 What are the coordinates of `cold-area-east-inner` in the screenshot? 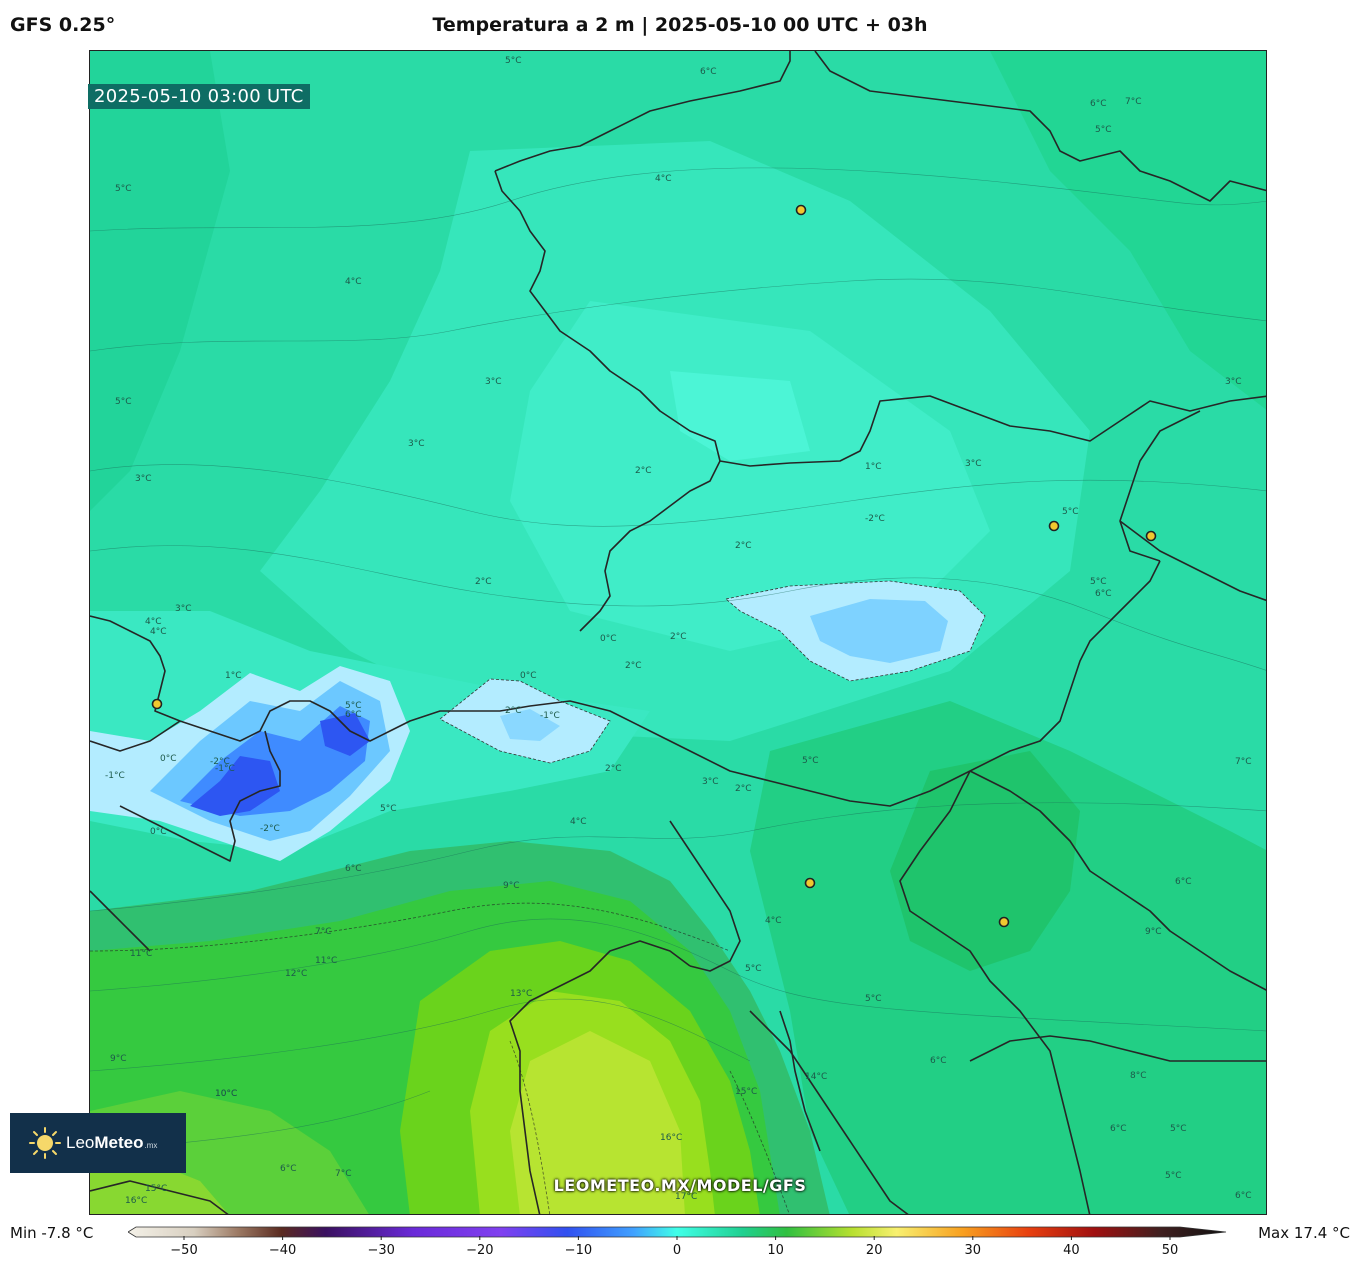 It's located at (879, 631).